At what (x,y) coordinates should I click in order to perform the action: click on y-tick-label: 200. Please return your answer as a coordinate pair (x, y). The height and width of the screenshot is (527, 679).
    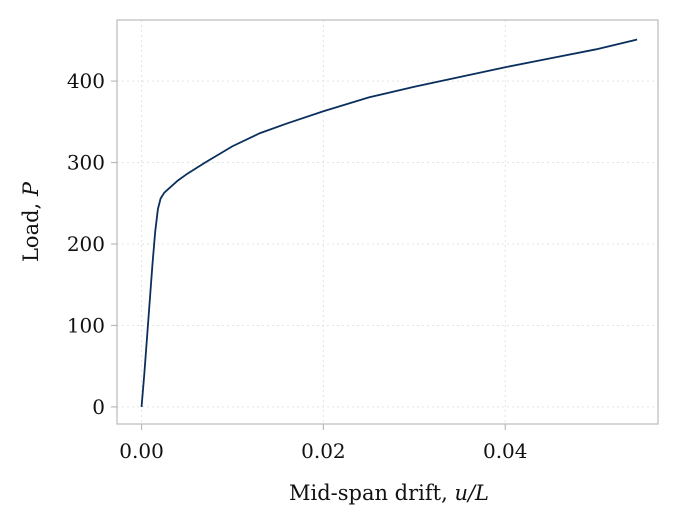
    Looking at the image, I should click on (86, 244).